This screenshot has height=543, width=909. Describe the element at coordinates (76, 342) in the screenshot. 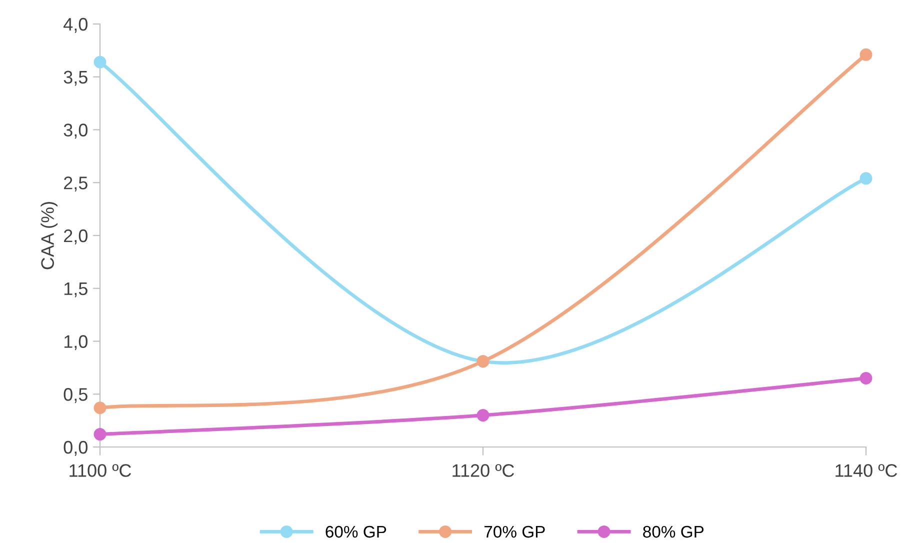

I see `y-tick-label: 1,0` at that location.